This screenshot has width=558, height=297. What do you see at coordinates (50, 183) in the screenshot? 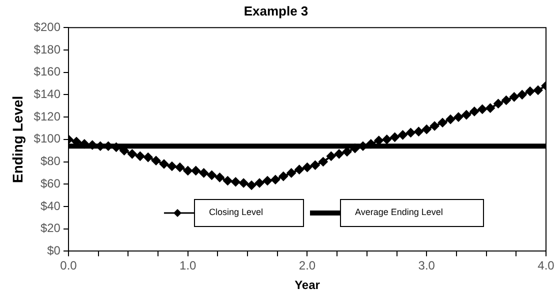
I see `y-tick-label: $60` at bounding box center [50, 183].